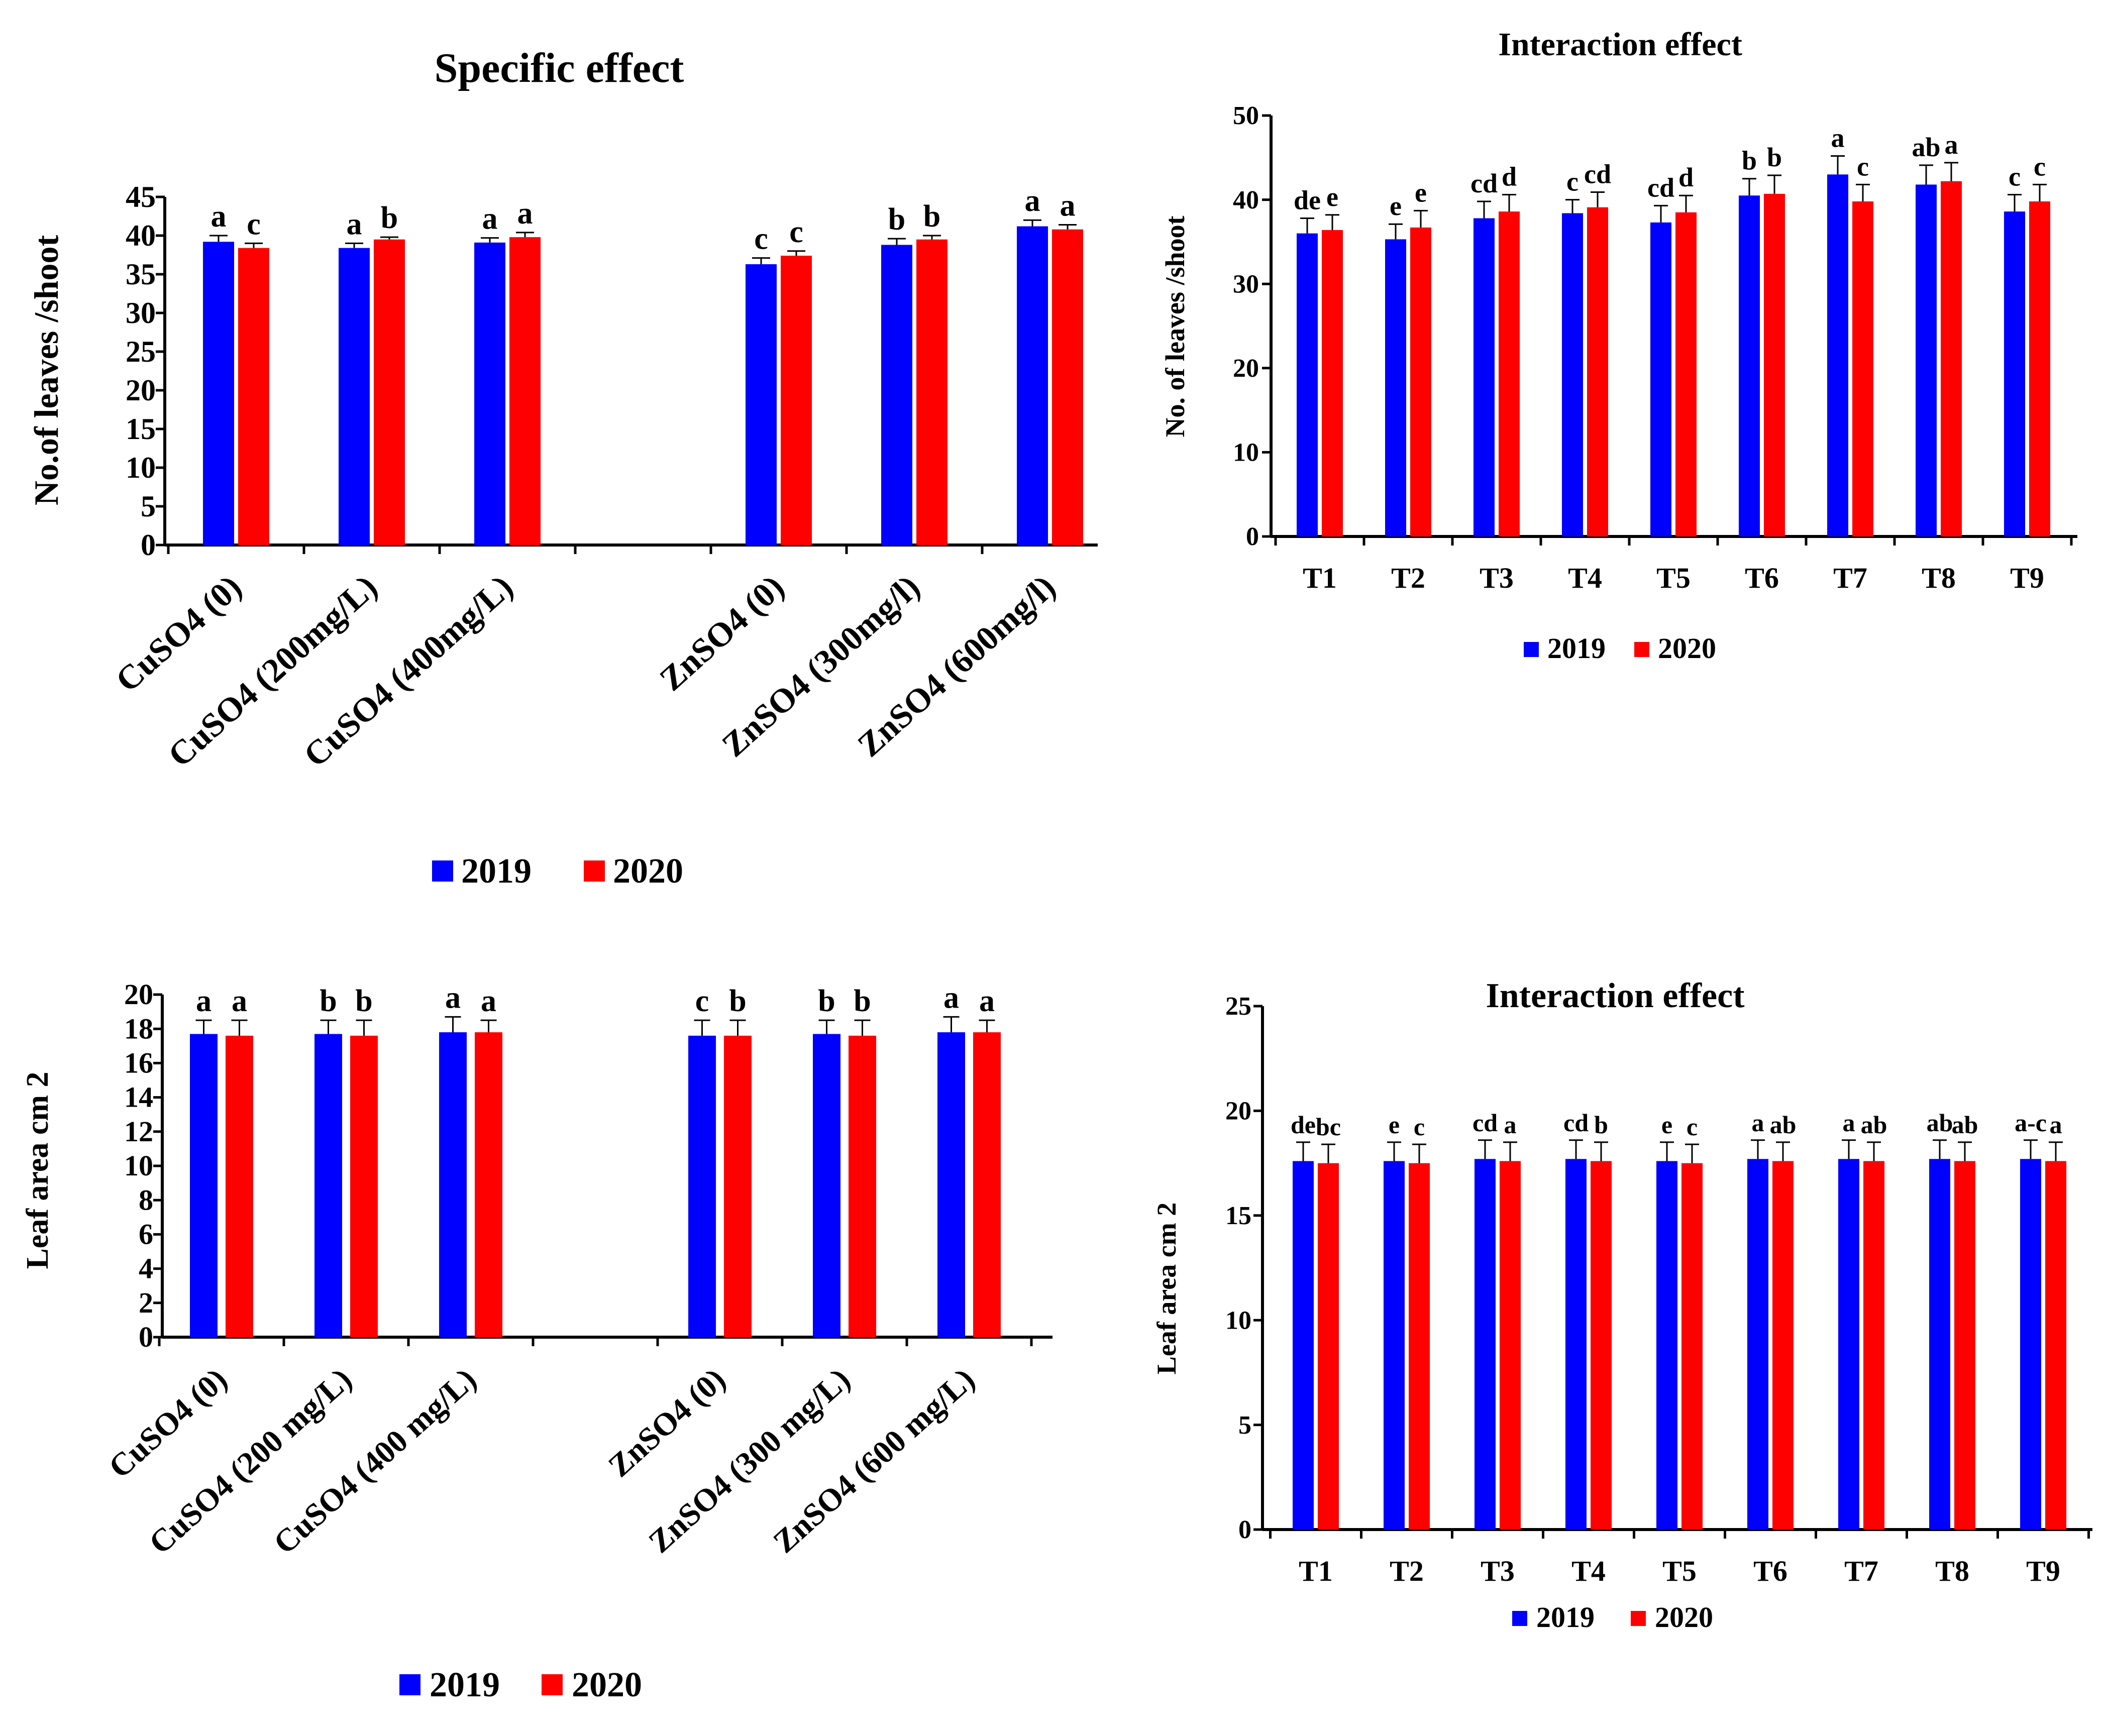 Image resolution: width=2104 pixels, height=1736 pixels. What do you see at coordinates (141, 313) in the screenshot?
I see `y-tick-label: 30` at bounding box center [141, 313].